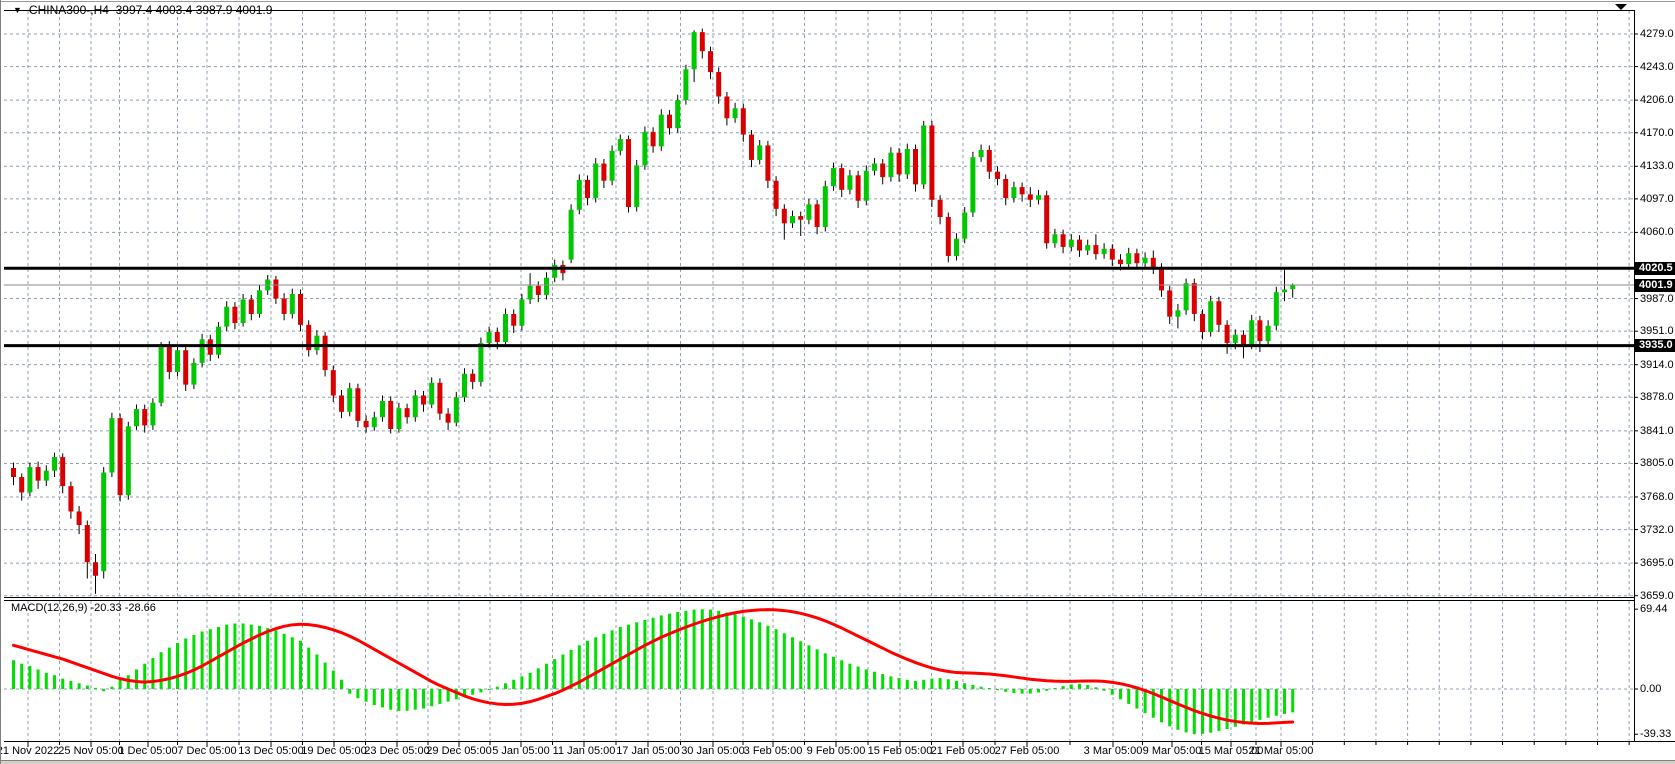  I want to click on price-tick-label: 4279.0, so click(1657, 33).